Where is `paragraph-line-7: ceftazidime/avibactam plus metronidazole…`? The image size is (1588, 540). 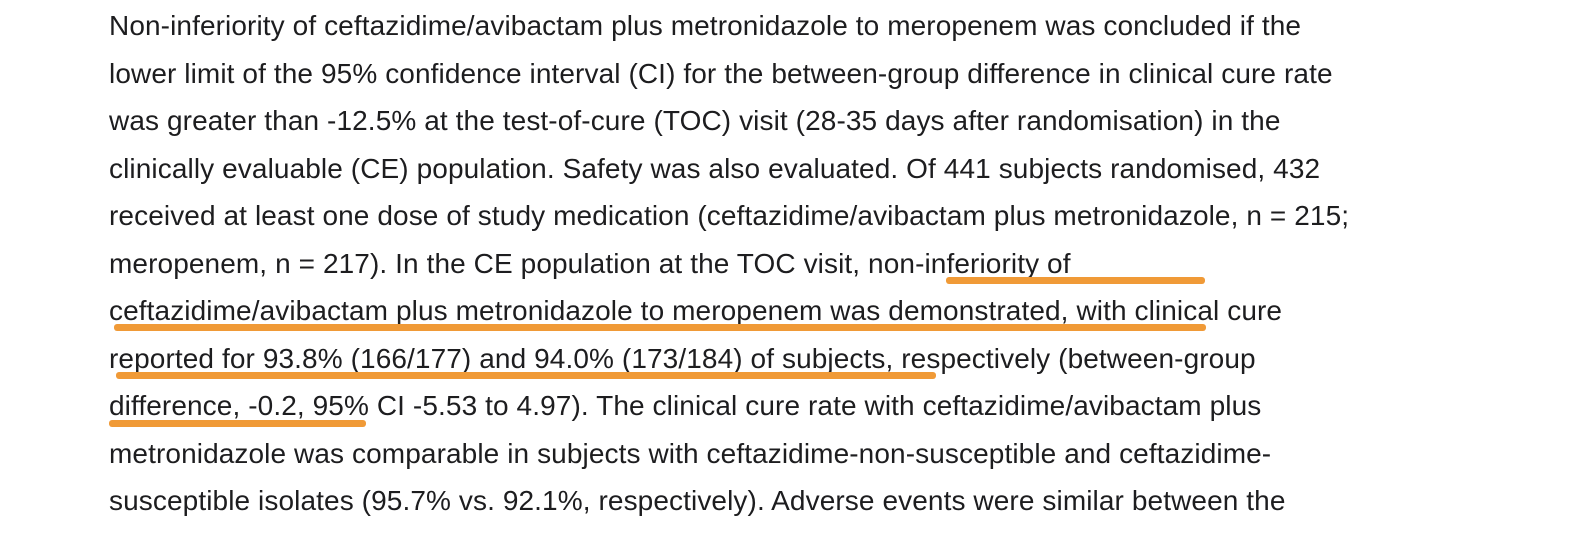
paragraph-line-7: ceftazidime/avibactam plus metronidazole… is located at coordinates (696, 310).